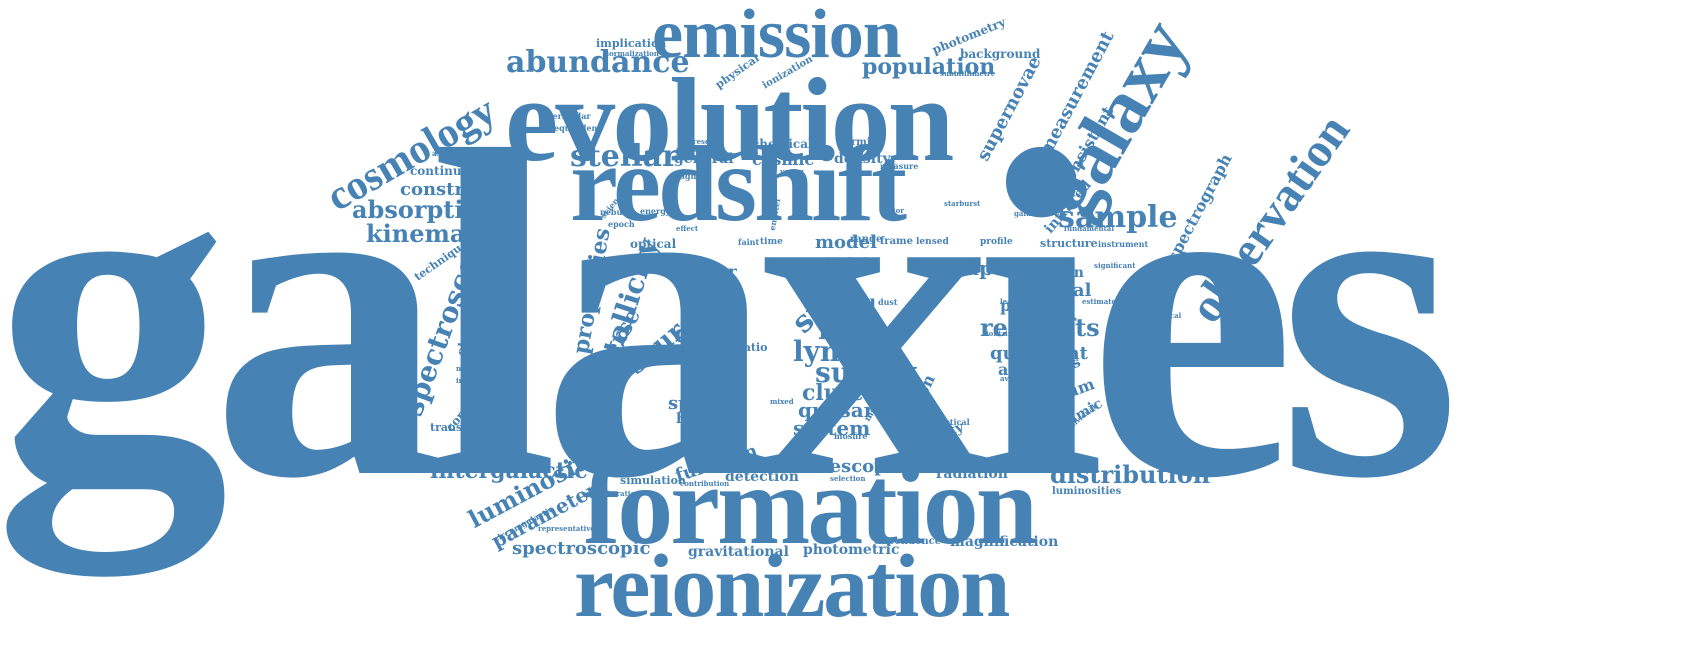  I want to click on word-spectra: spectra, so click(705, 403).